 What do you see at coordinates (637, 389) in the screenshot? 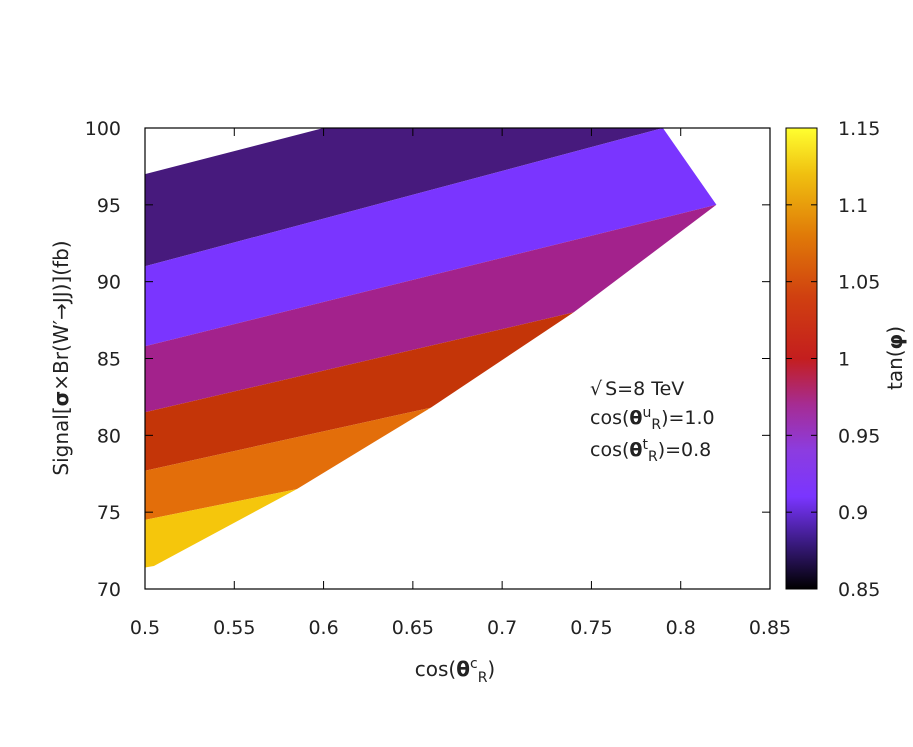
I see `annotation-energy: √ S=8 TeV` at bounding box center [637, 389].